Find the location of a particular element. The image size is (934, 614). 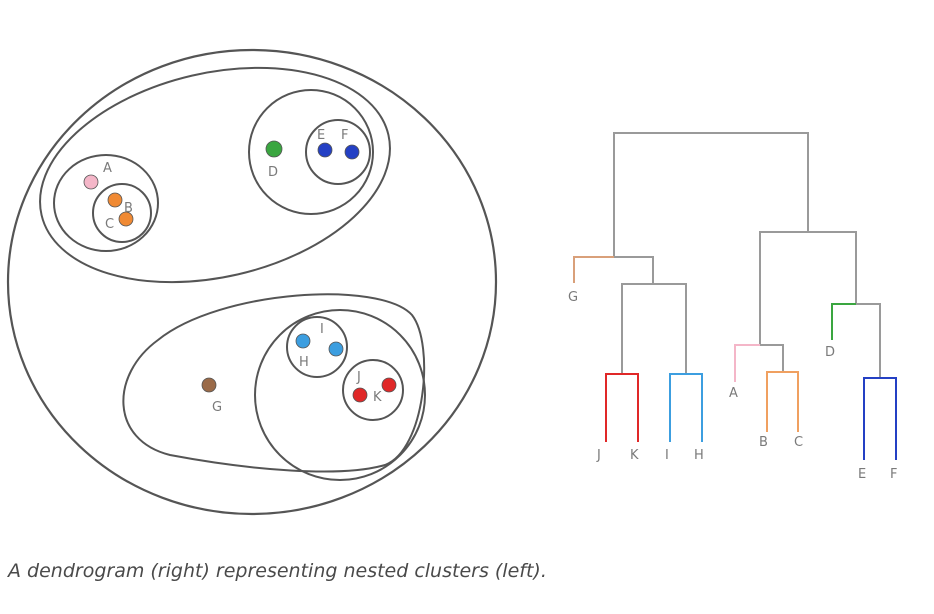

dendrogram-leaf-labels: G J K I H A B C D E F is located at coordinates (732, 386).